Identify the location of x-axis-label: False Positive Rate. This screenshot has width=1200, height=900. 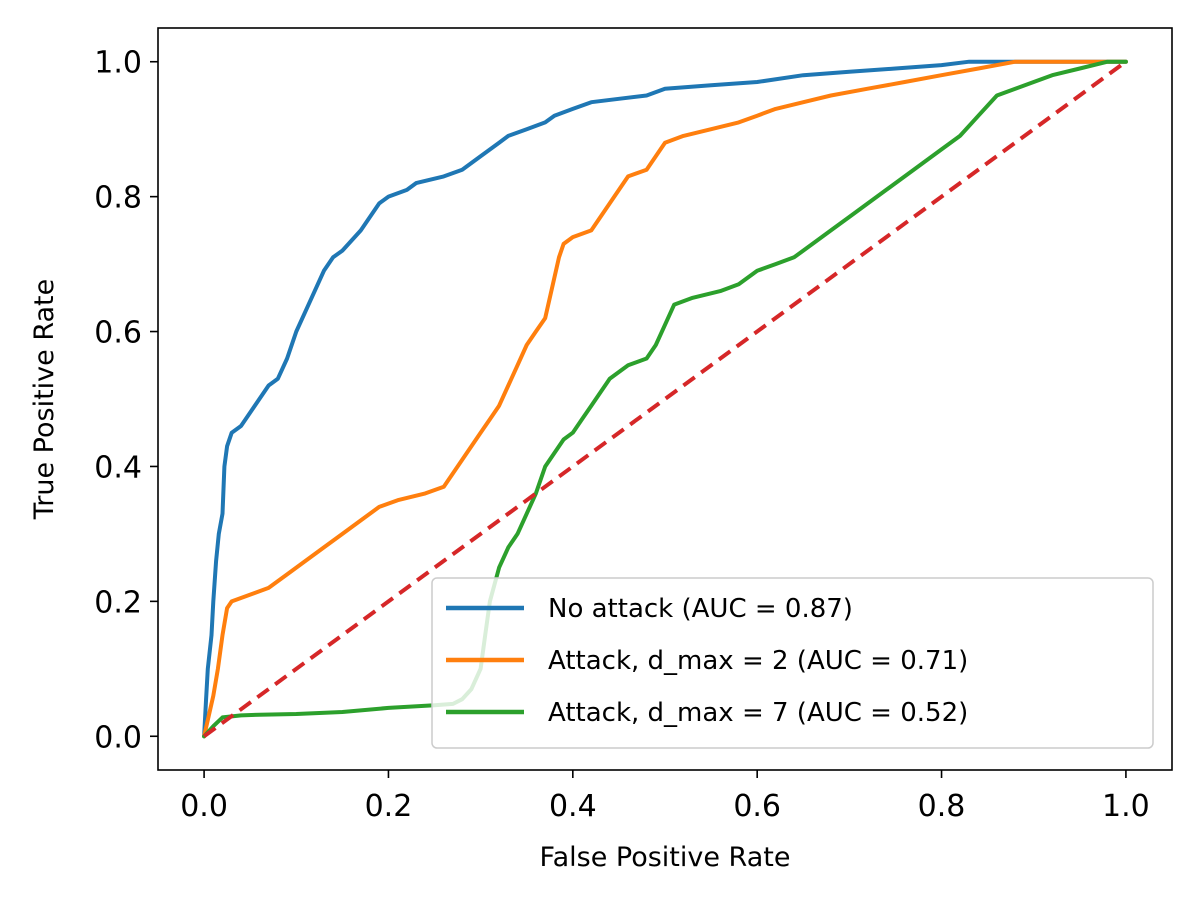
(665, 857).